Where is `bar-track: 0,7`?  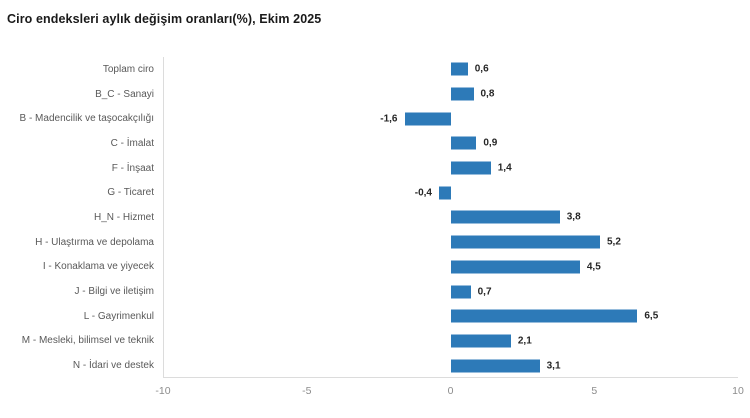
bar-track: 0,7 is located at coordinates (450, 291).